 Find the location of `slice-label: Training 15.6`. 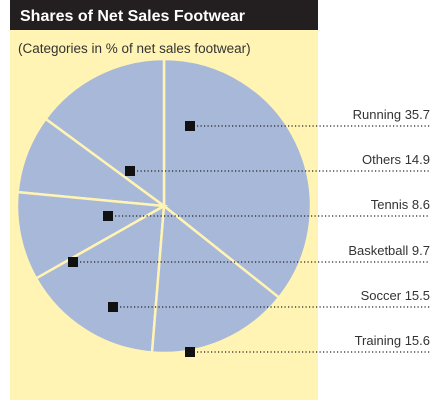

slice-label: Training 15.6 is located at coordinates (392, 340).